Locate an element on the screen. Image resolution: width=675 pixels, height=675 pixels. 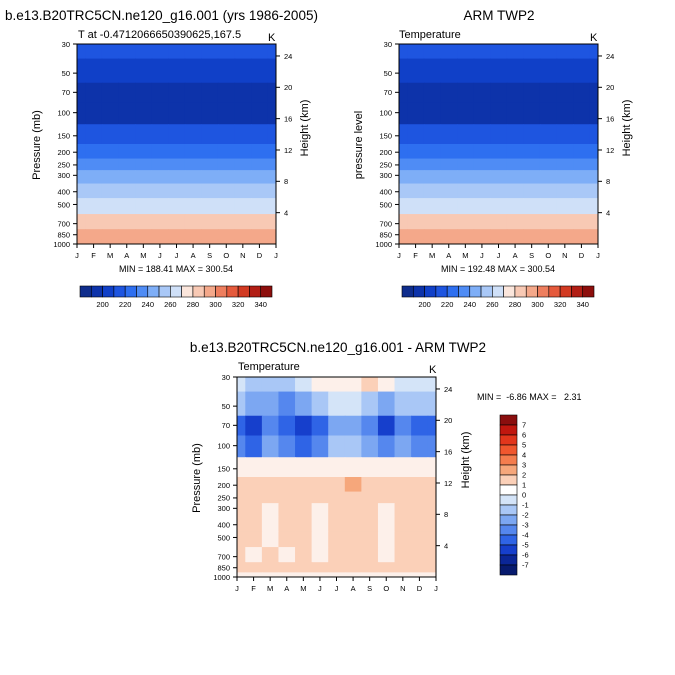
colorbar-label: 0 is located at coordinates (524, 495).